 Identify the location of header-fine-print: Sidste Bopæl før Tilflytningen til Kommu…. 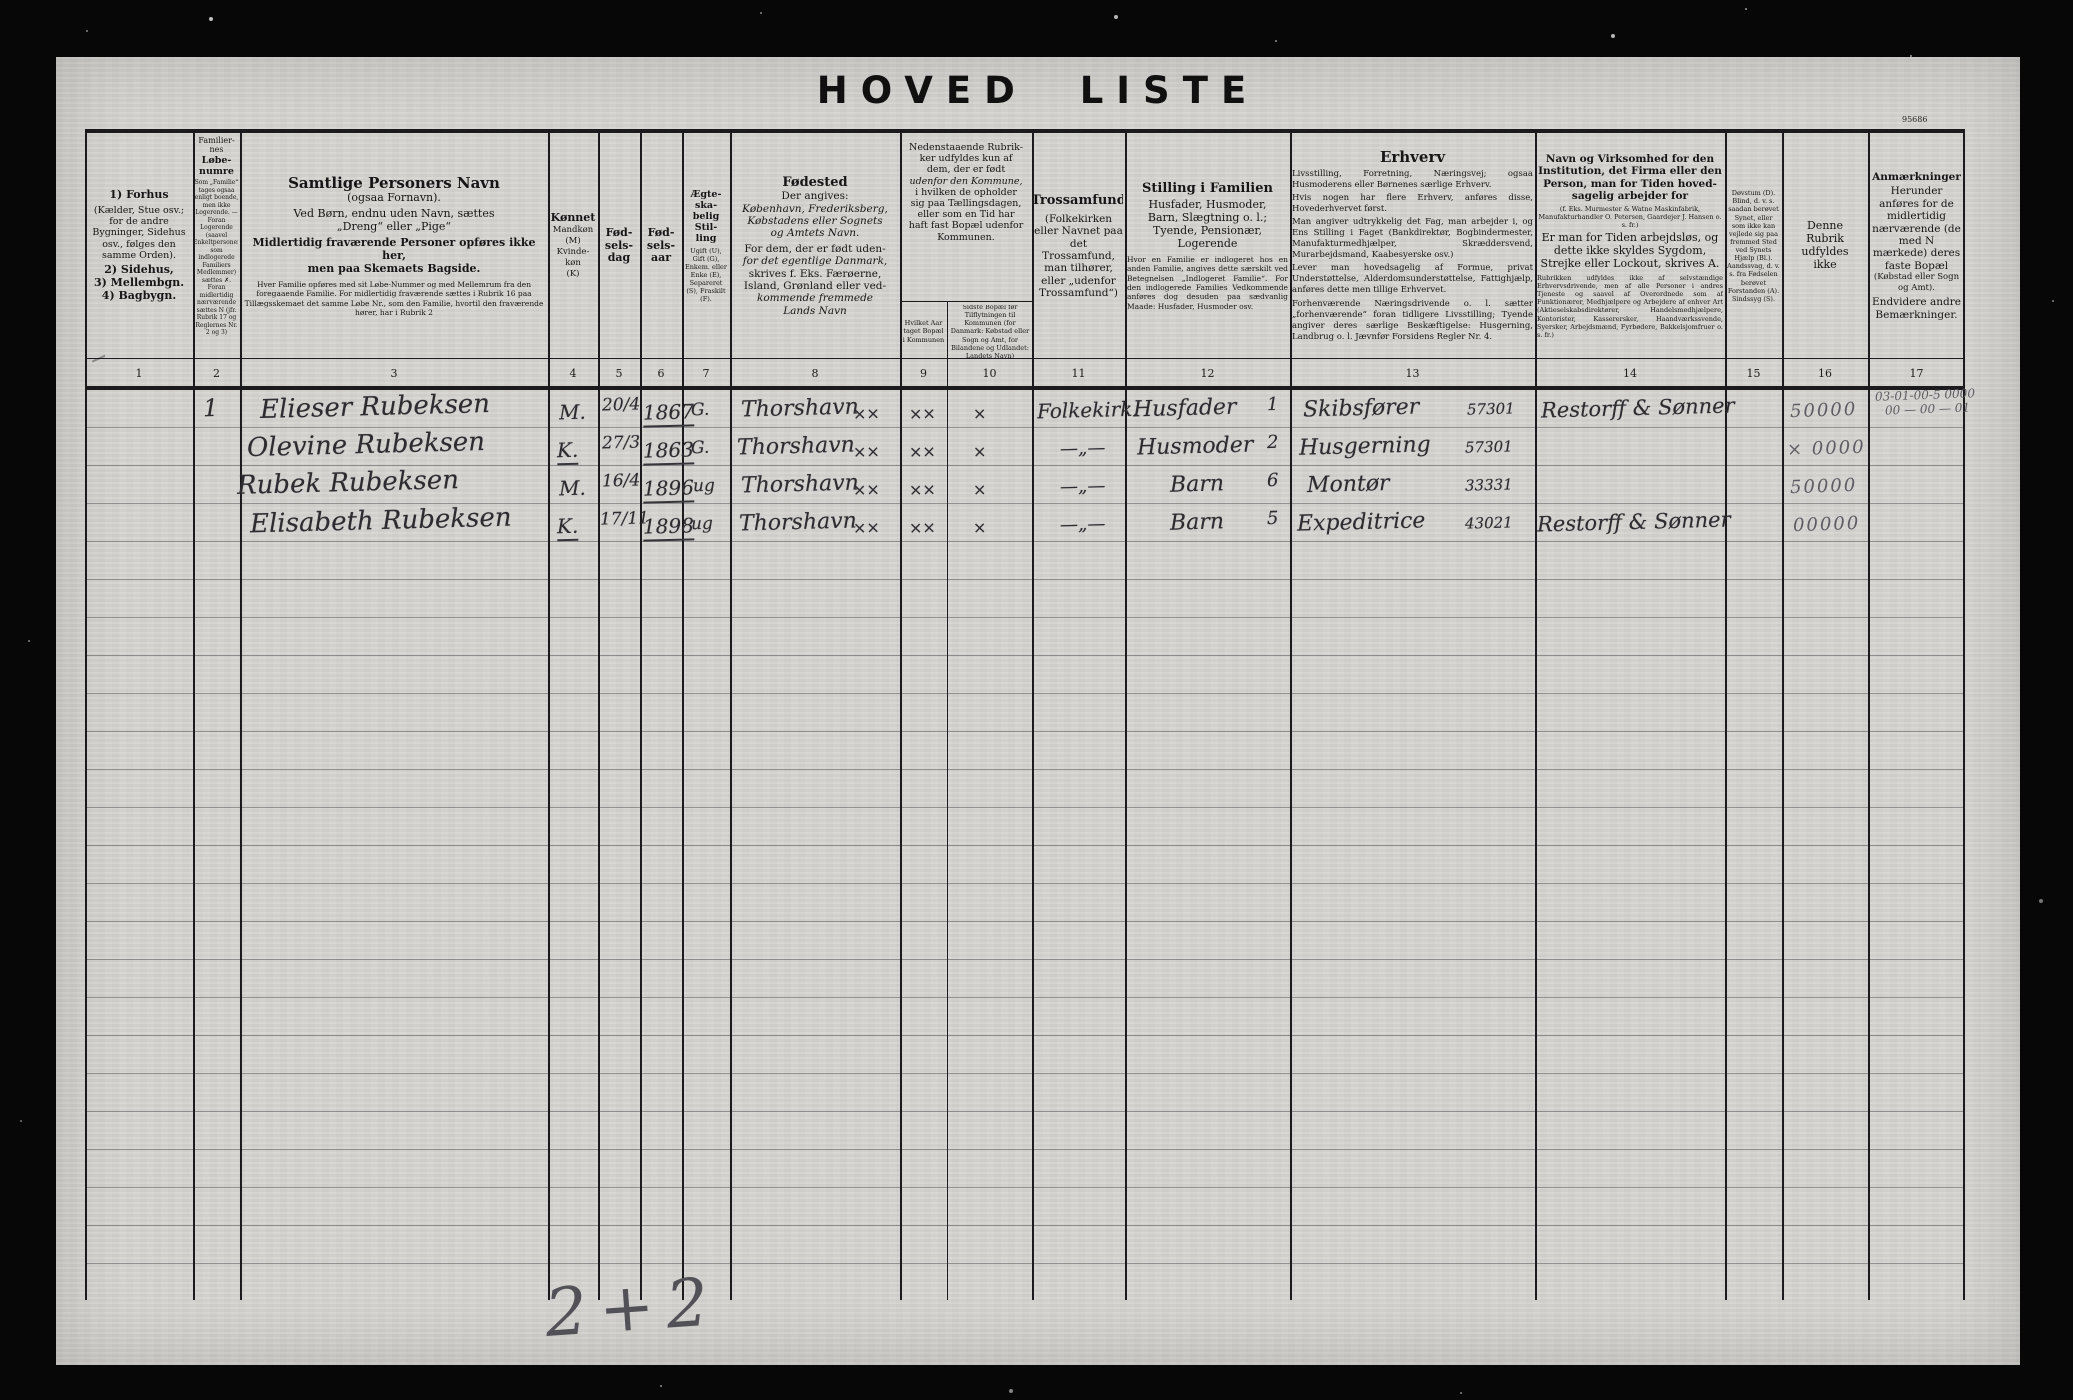
(990, 331).